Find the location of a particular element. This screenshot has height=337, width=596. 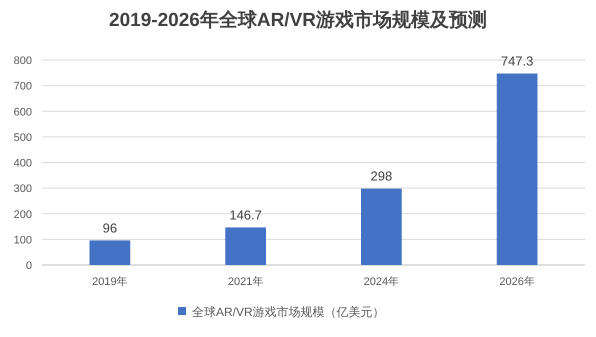

chart-title: 2019-2026年全球AR/VR游戏市场规模及预测 is located at coordinates (298, 20).